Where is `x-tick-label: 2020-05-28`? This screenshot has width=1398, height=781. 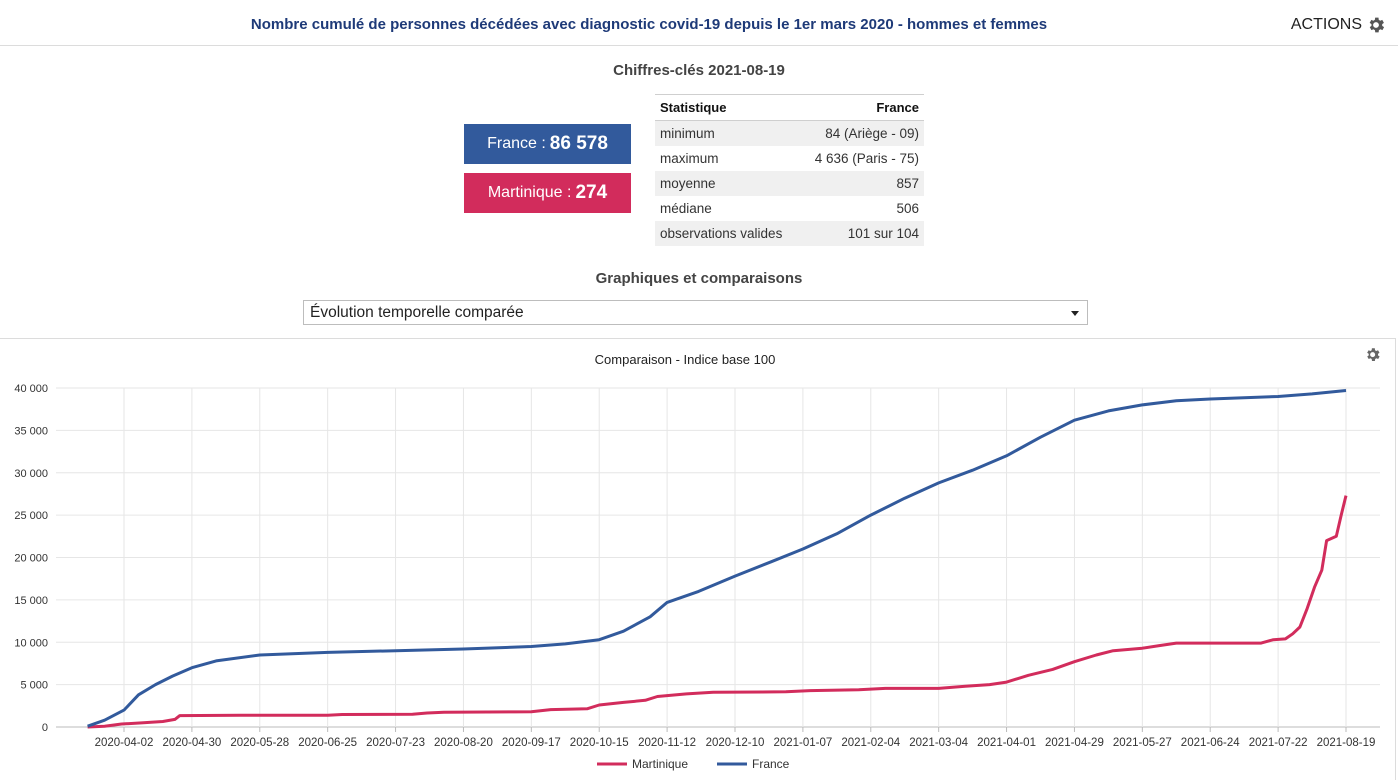
x-tick-label: 2020-05-28 is located at coordinates (259, 743).